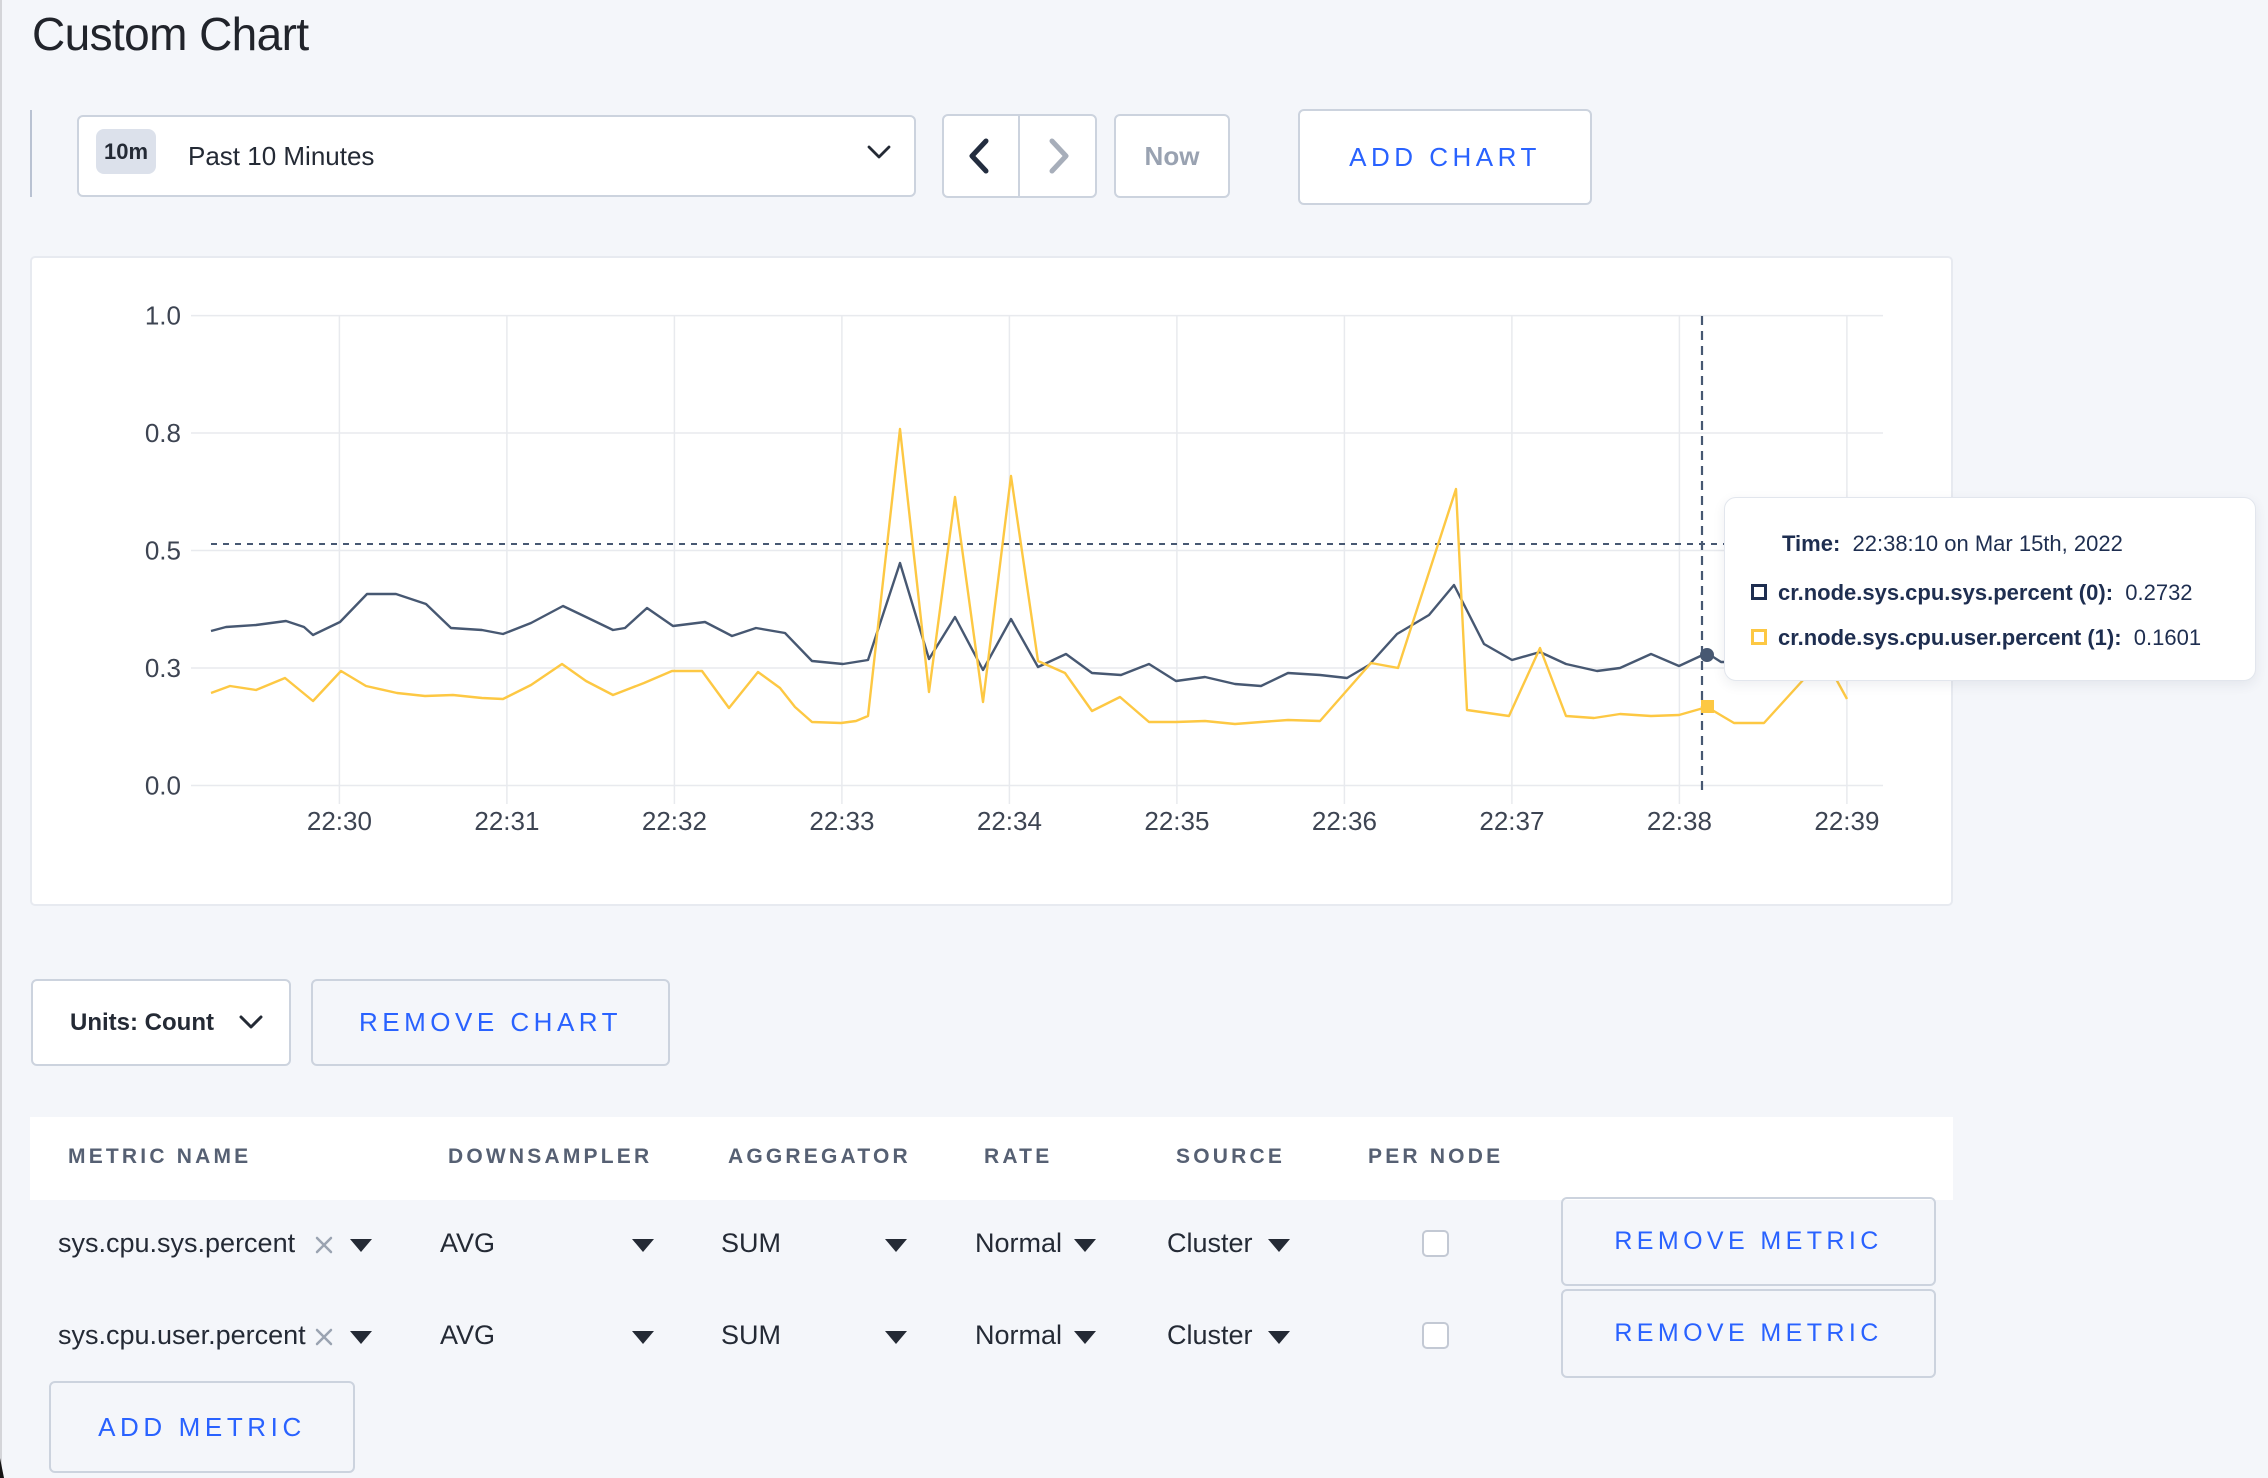 This screenshot has width=2268, height=1478. What do you see at coordinates (841, 821) in the screenshot?
I see `svg-text: 22:33` at bounding box center [841, 821].